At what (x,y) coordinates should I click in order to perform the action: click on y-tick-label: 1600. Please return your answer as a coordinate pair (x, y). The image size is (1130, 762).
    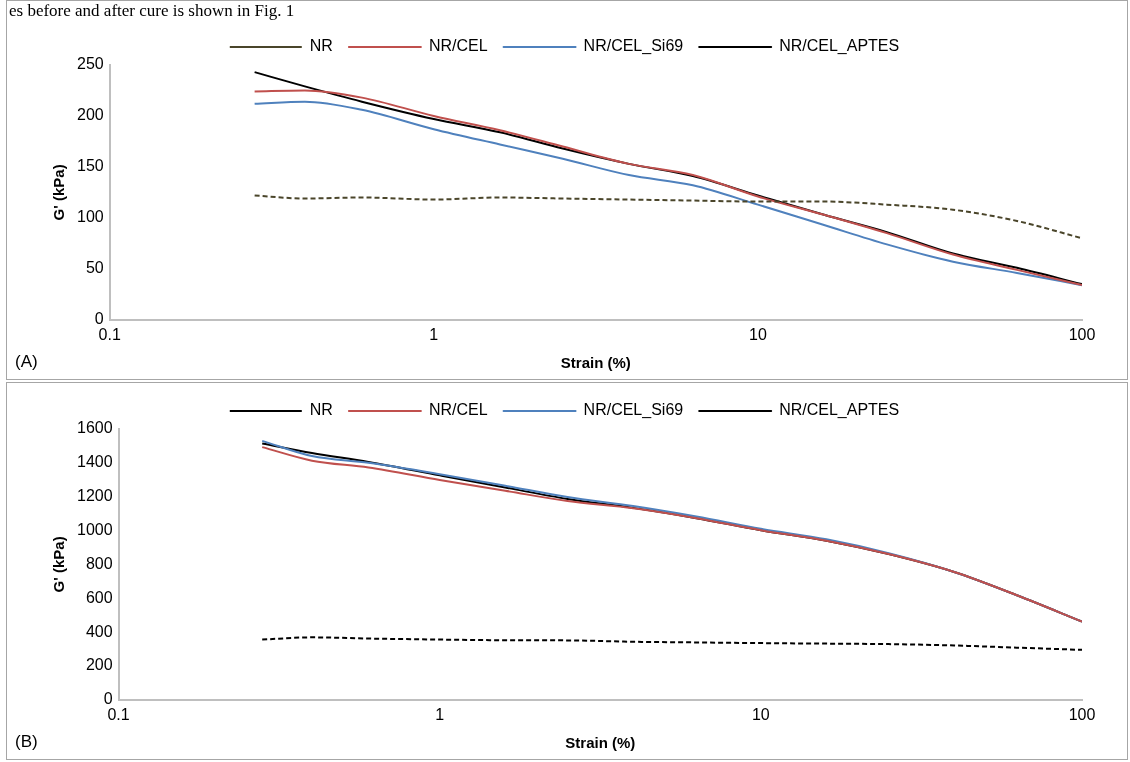
    Looking at the image, I should click on (95, 428).